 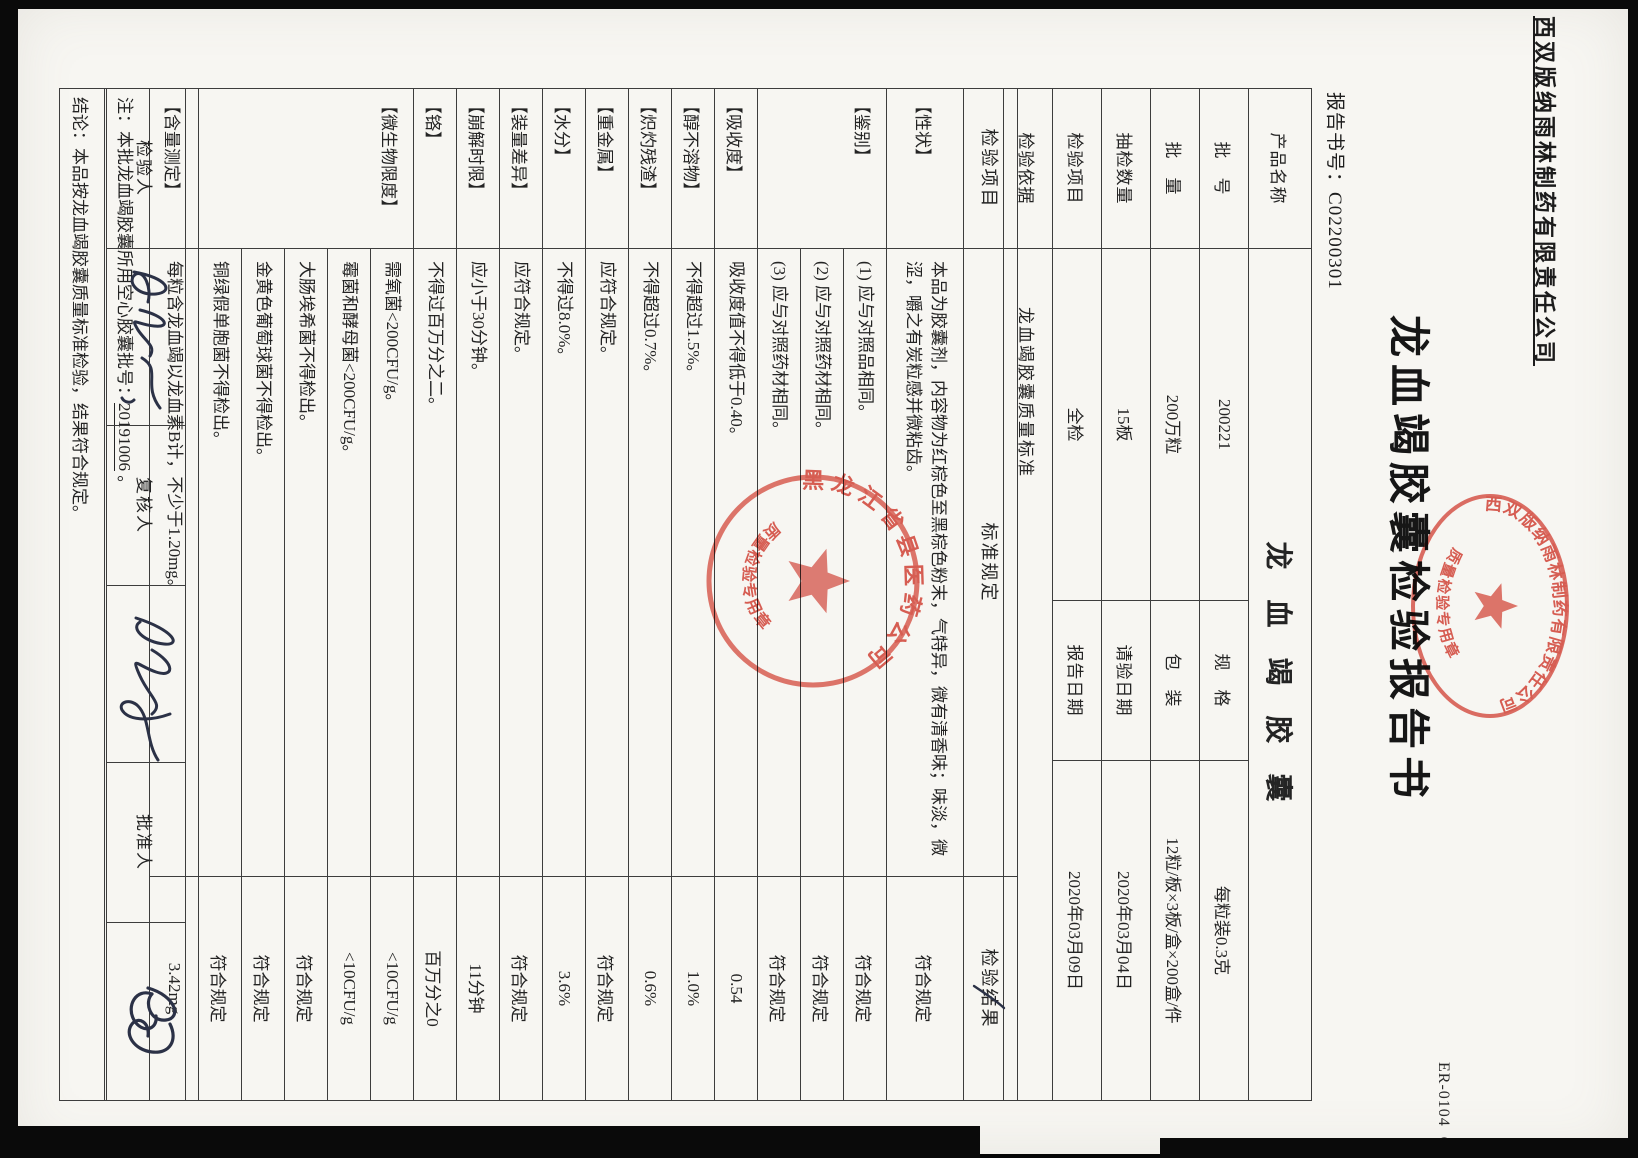 I want to click on product-name-label: 产品名称, so click(x=1280, y=168).